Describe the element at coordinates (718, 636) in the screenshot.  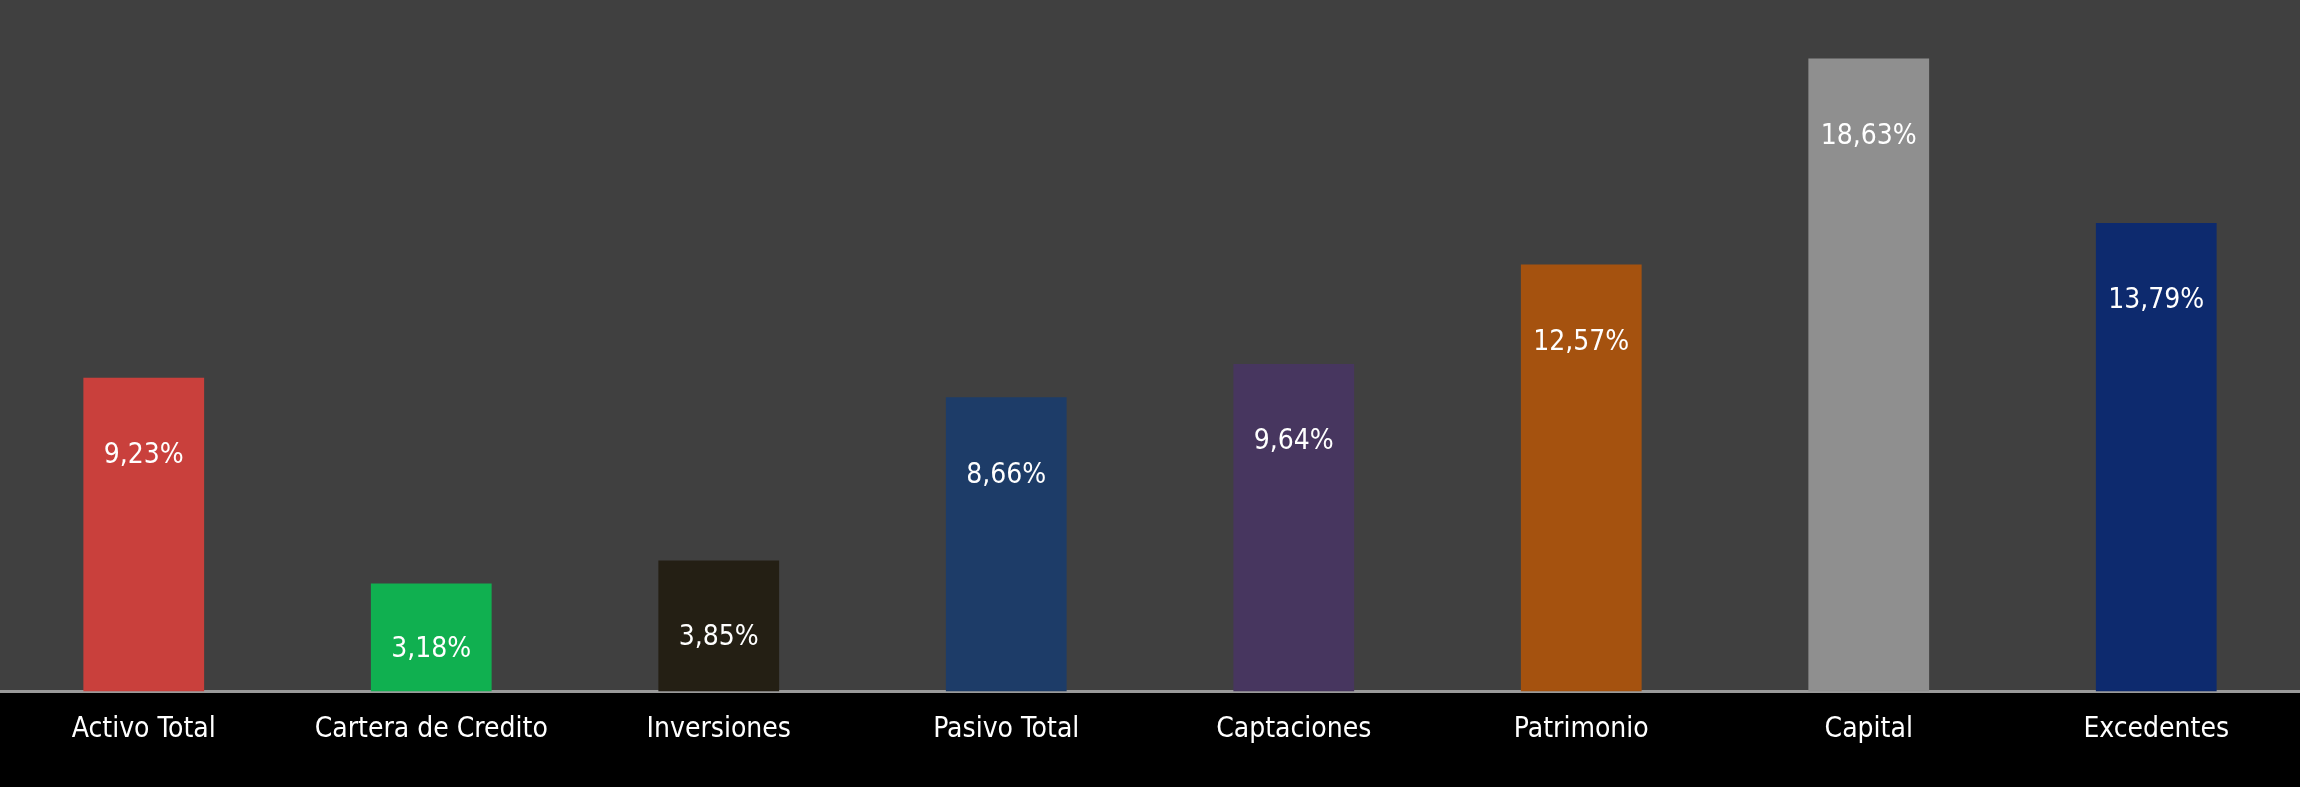
I see `data-label: 3,85%` at that location.